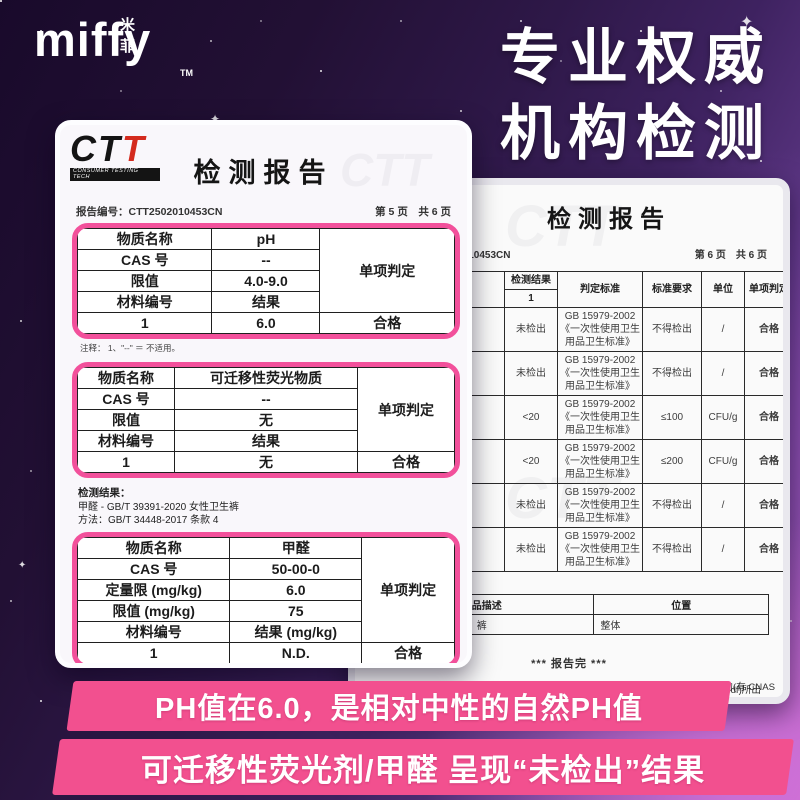 The width and height of the screenshot is (800, 800). Describe the element at coordinates (266, 323) in the screenshot. I see `result-row: 1 6.0 合格` at that location.